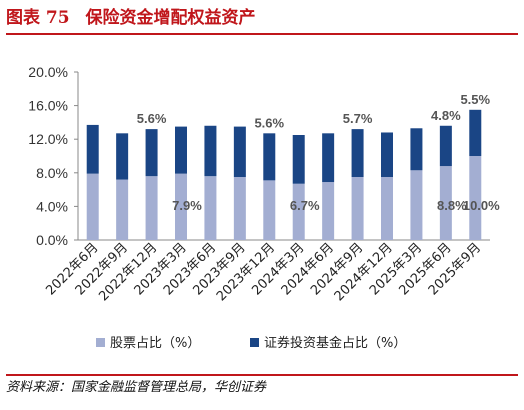  Describe the element at coordinates (52, 240) in the screenshot. I see `y-tick-label: 0.0%` at that location.